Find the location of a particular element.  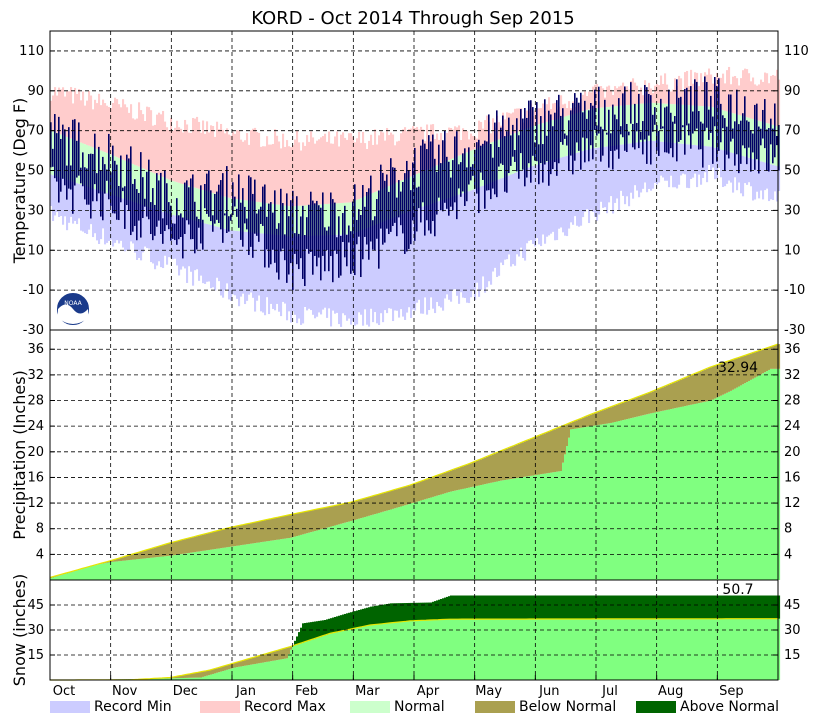

y-tick-label: 8 is located at coordinates (40, 529).